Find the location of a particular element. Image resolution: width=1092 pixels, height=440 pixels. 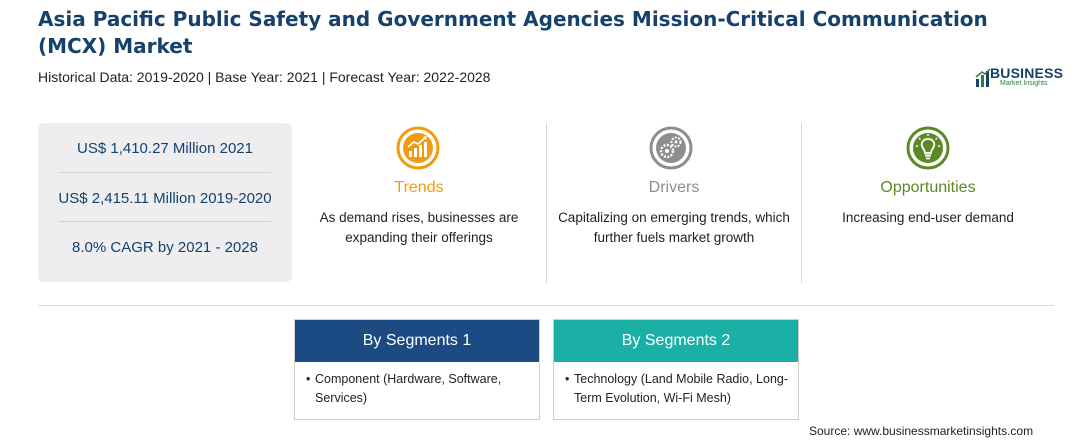

stat-cagr: 8.0% CAGR by 2021 - 2028 is located at coordinates (165, 247).